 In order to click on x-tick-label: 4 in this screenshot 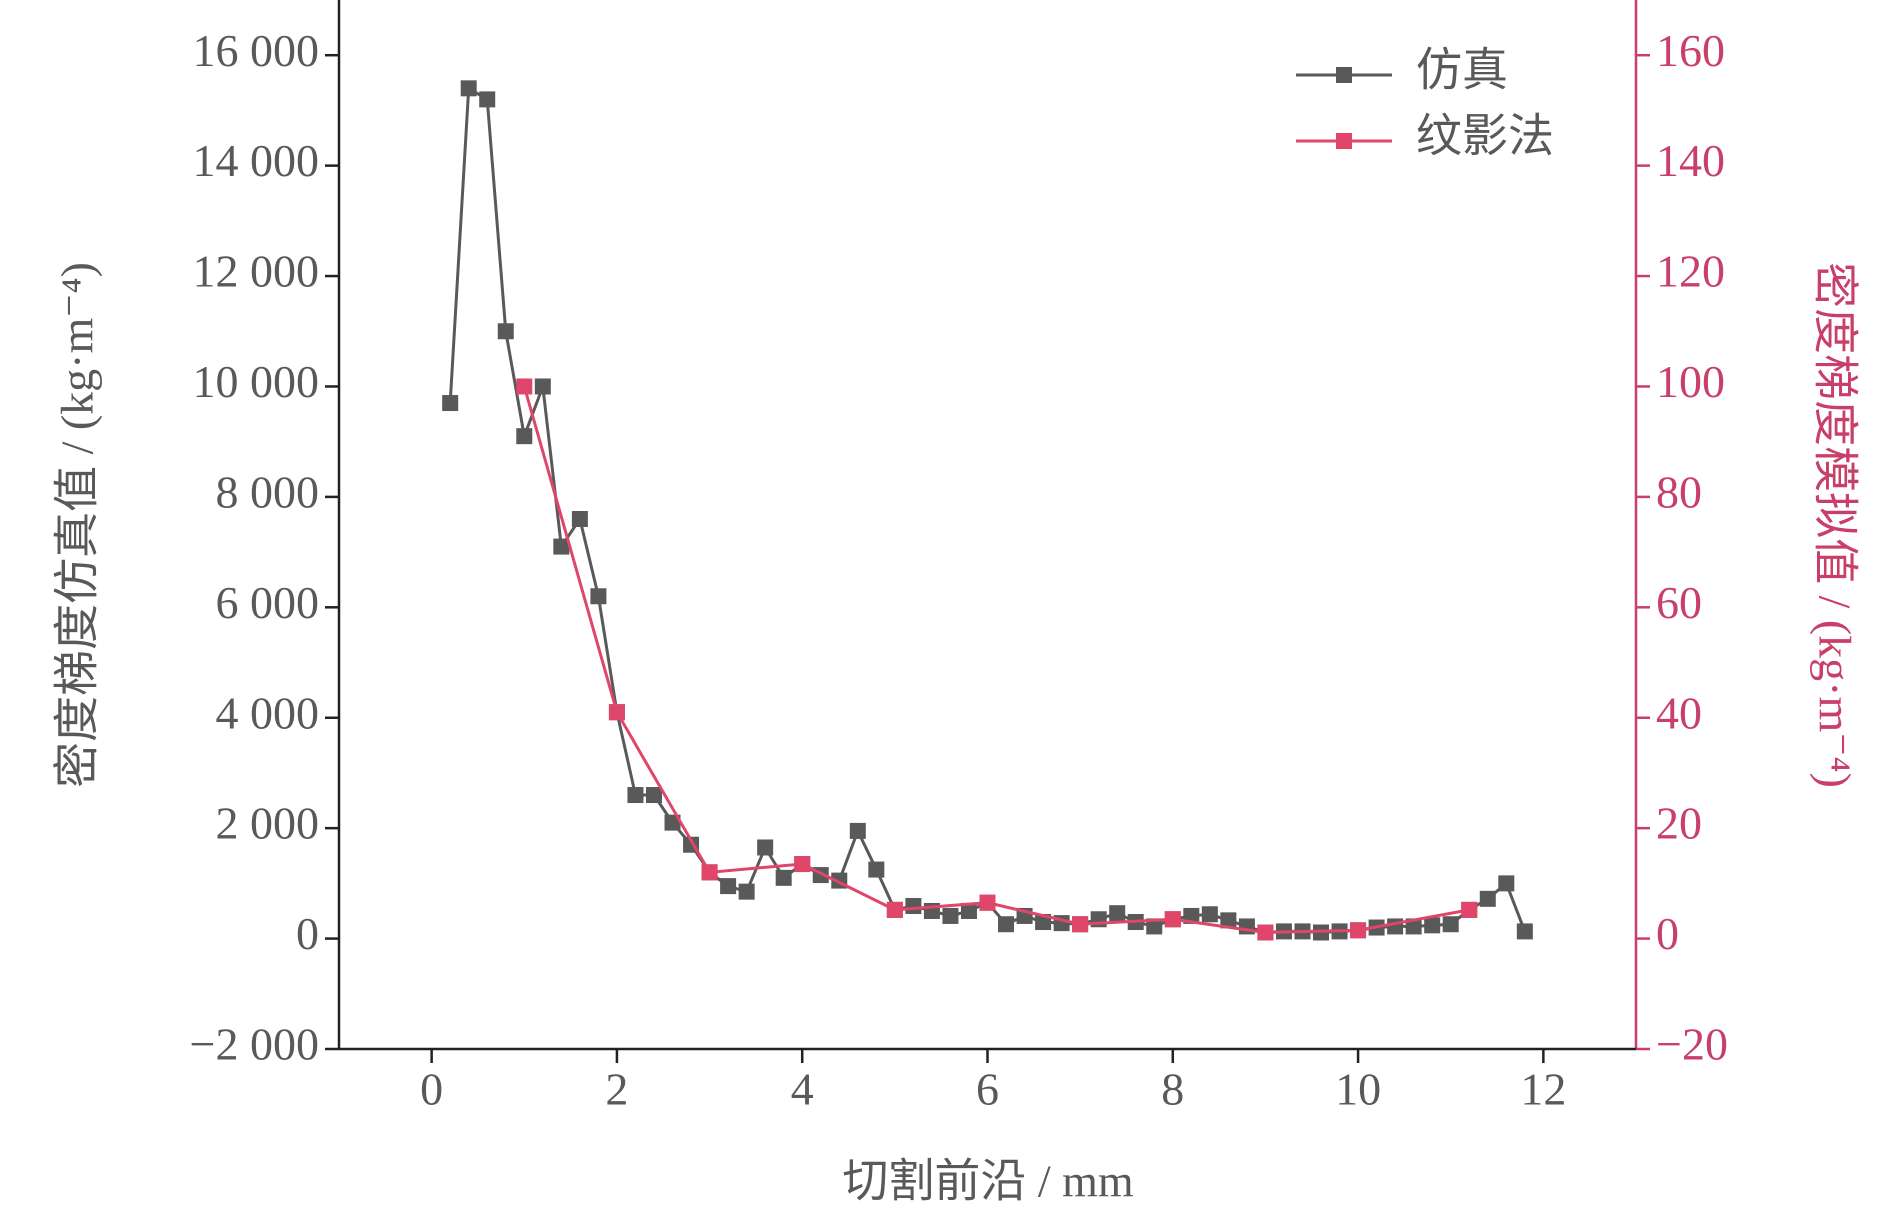, I will do `click(802, 1089)`.